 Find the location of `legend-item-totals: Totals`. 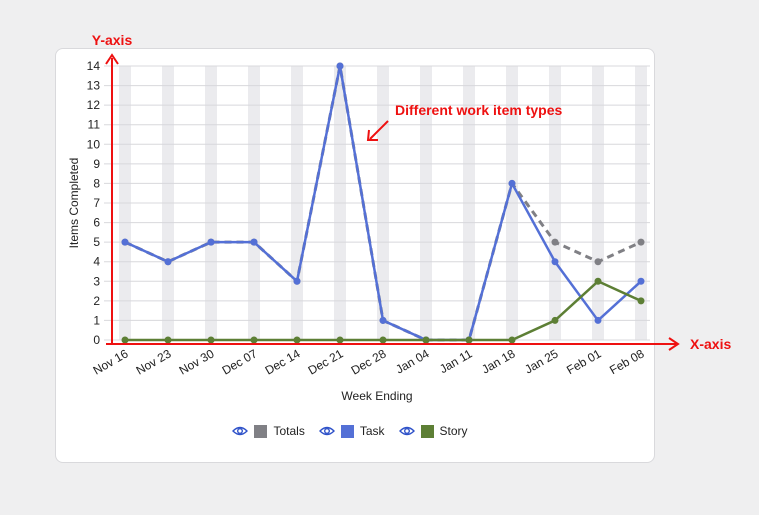

legend-item-totals: Totals is located at coordinates (268, 431).